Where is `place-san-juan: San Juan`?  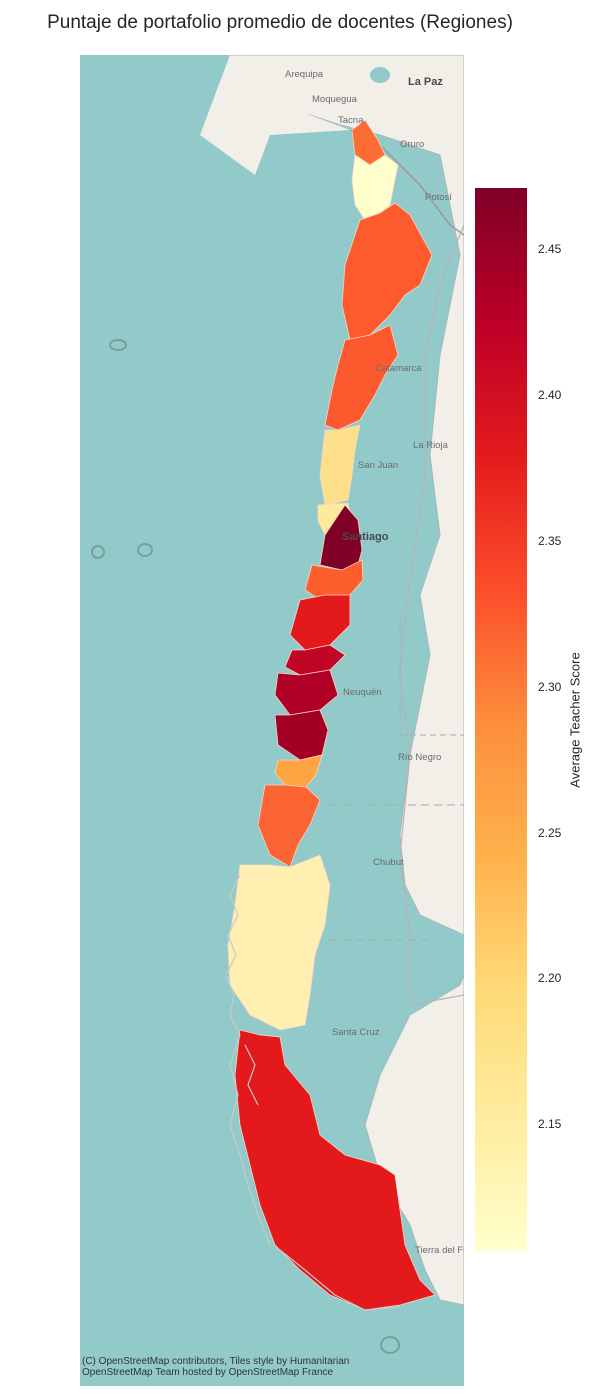 place-san-juan: San Juan is located at coordinates (378, 465).